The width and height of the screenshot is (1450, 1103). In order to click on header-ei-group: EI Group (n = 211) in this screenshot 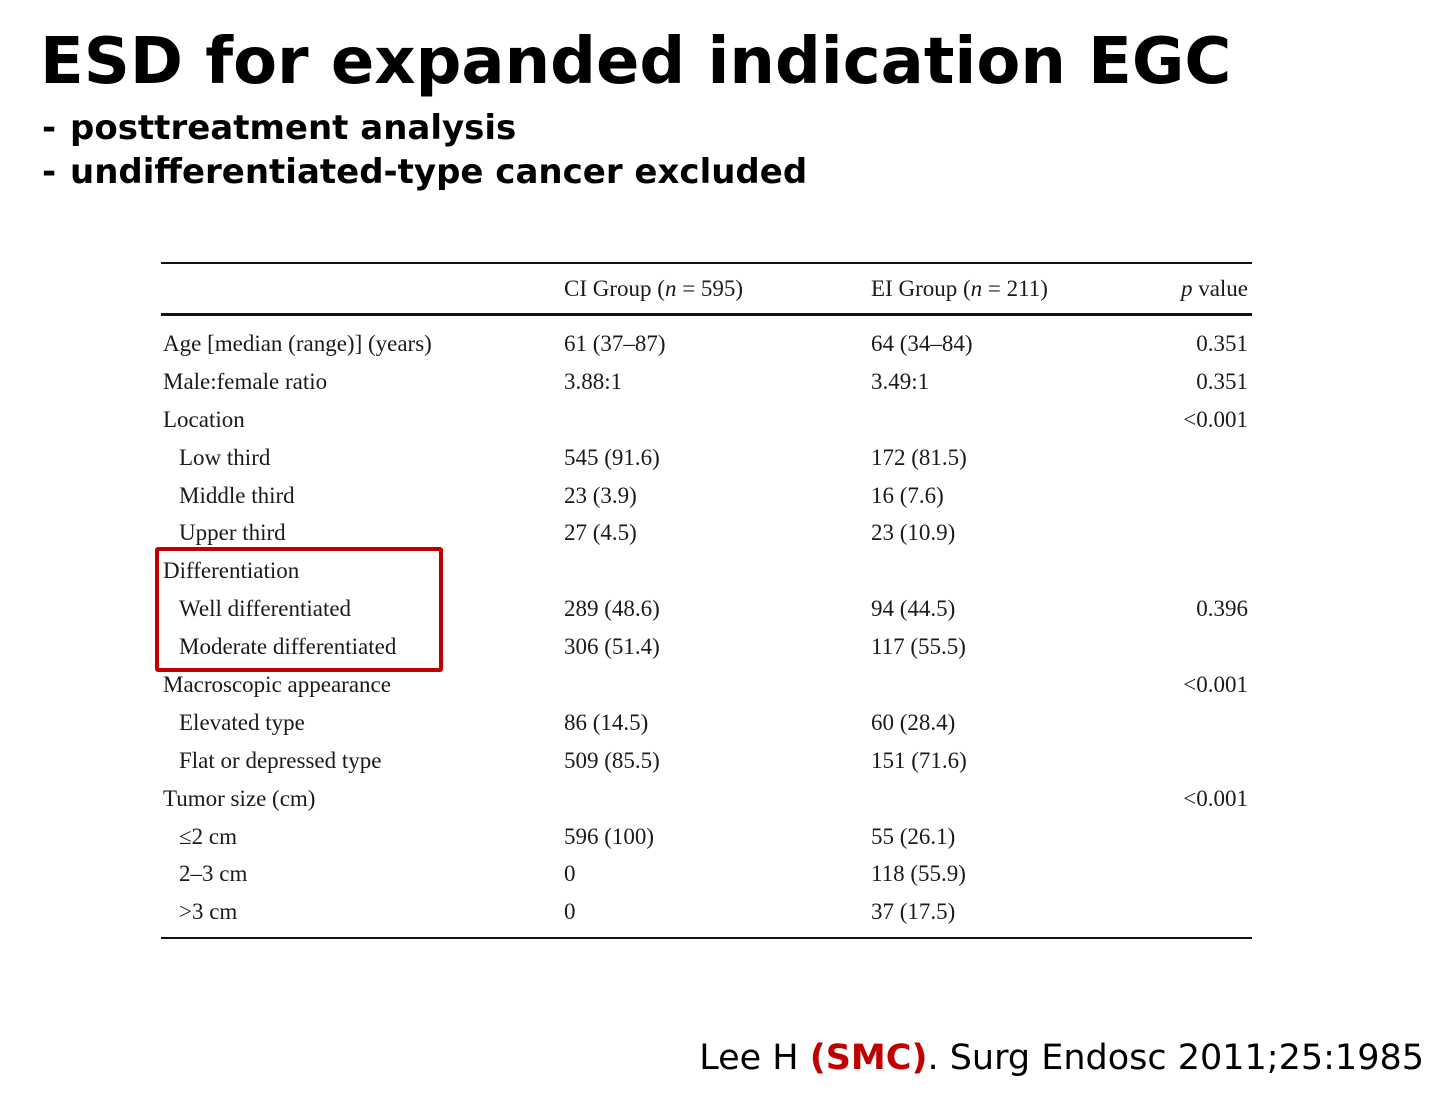, I will do `click(959, 289)`.